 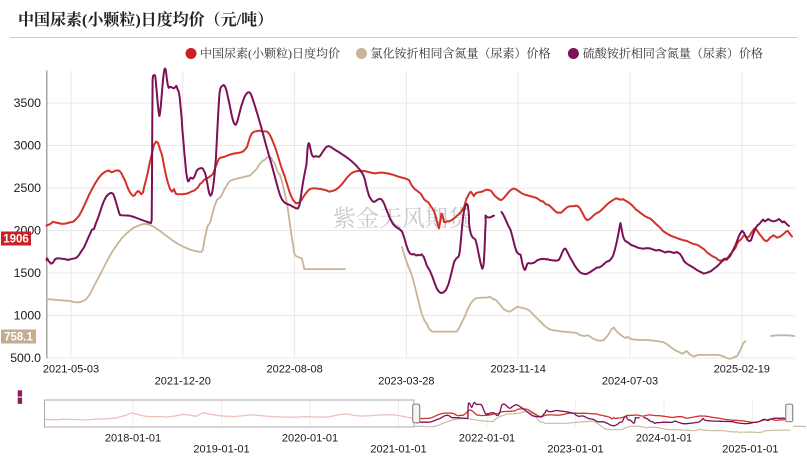 What do you see at coordinates (742, 370) in the screenshot?
I see `svg-text: 2025-02-19` at bounding box center [742, 370].